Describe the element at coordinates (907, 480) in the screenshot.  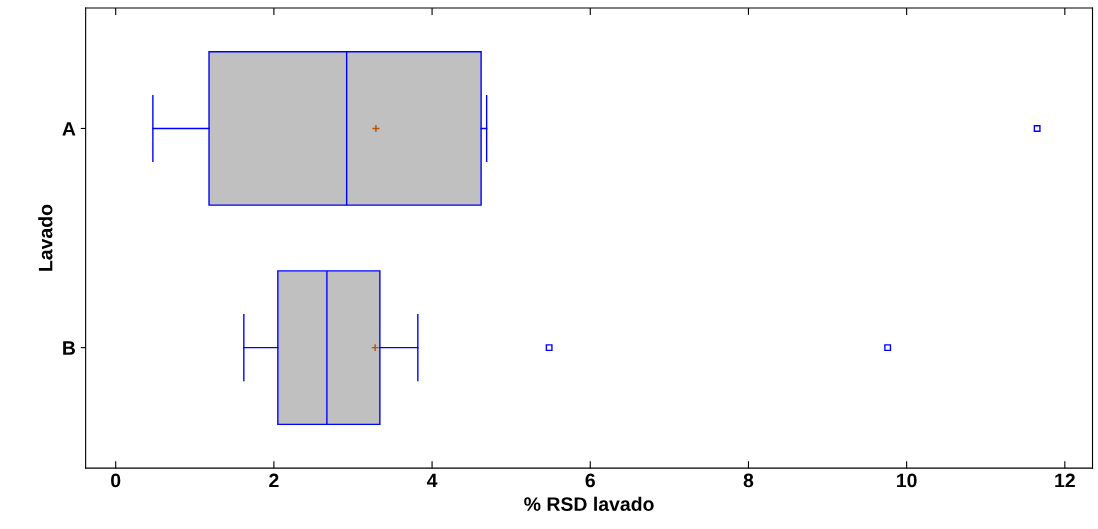
I see `x-tick-label: 10` at that location.